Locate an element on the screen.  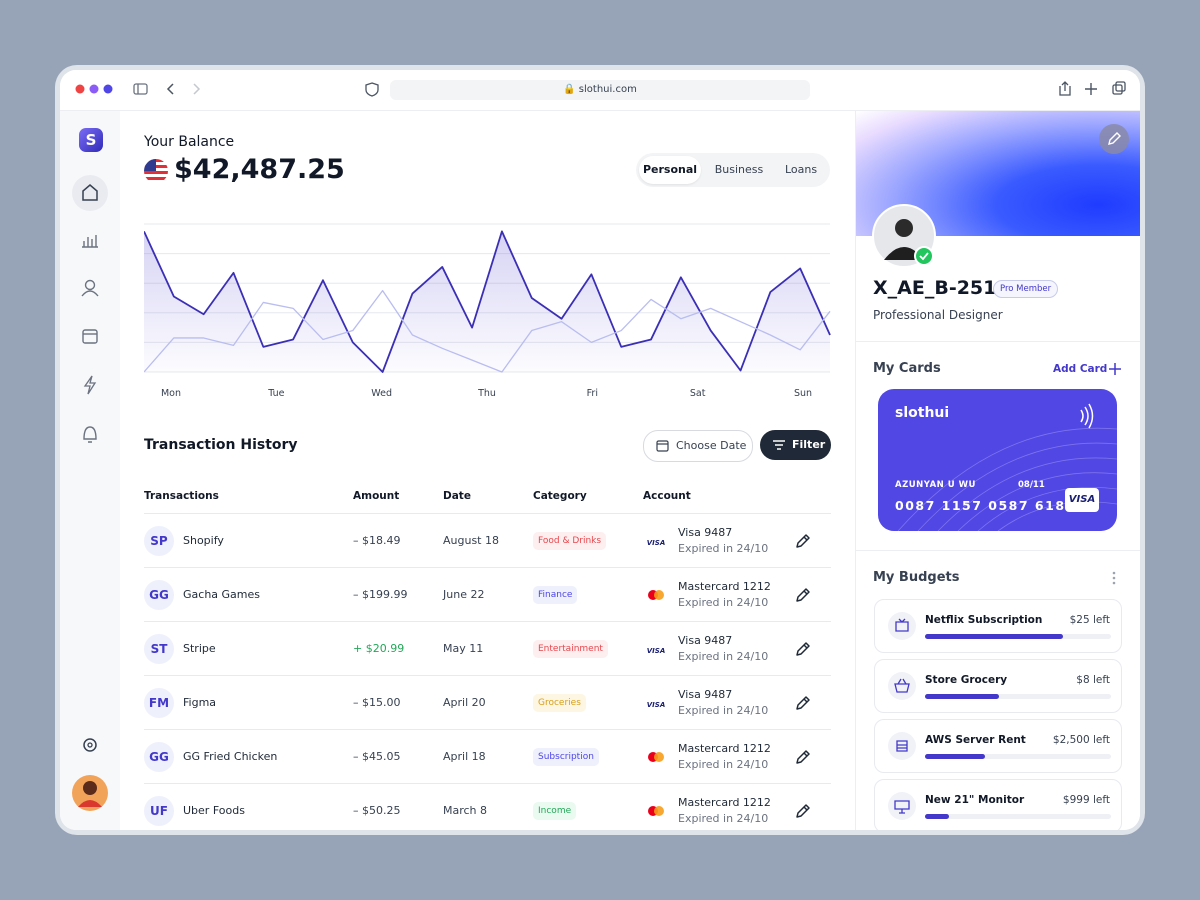
calendar-icon is located at coordinates (662, 446).